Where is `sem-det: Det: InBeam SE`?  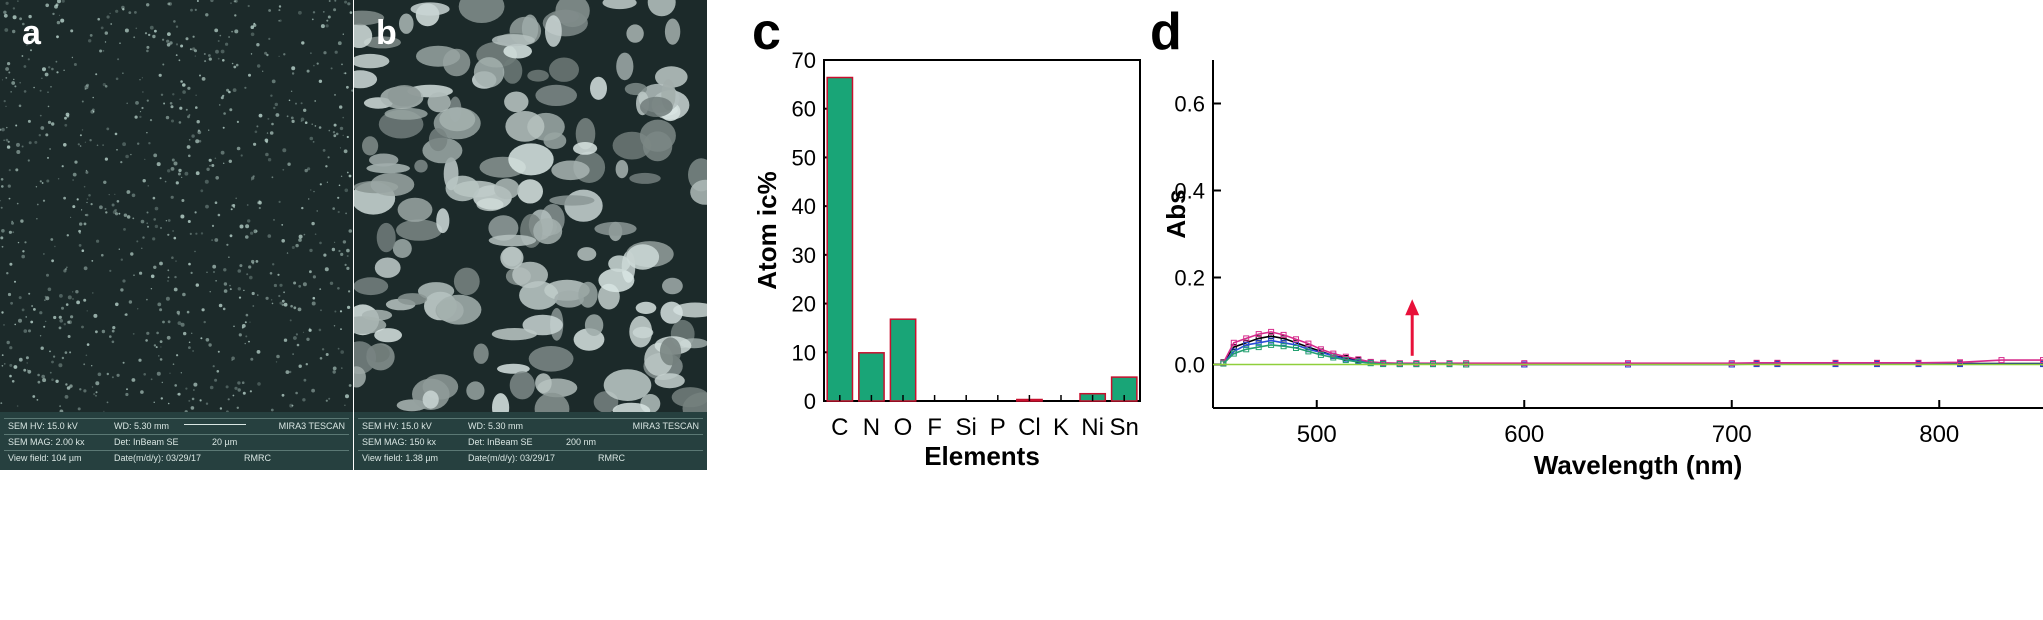 sem-det: Det: InBeam SE is located at coordinates (146, 442).